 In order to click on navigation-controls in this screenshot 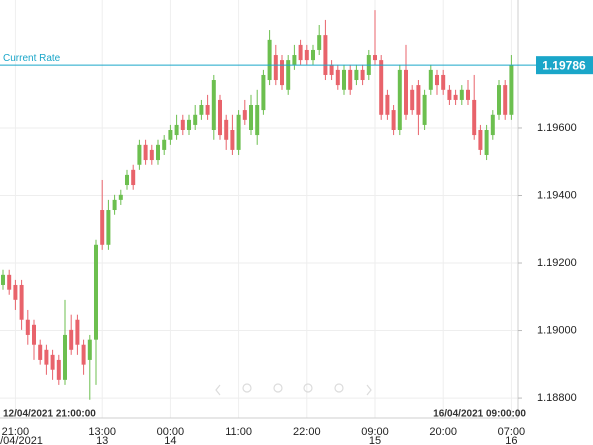, I will do `click(293, 389)`.